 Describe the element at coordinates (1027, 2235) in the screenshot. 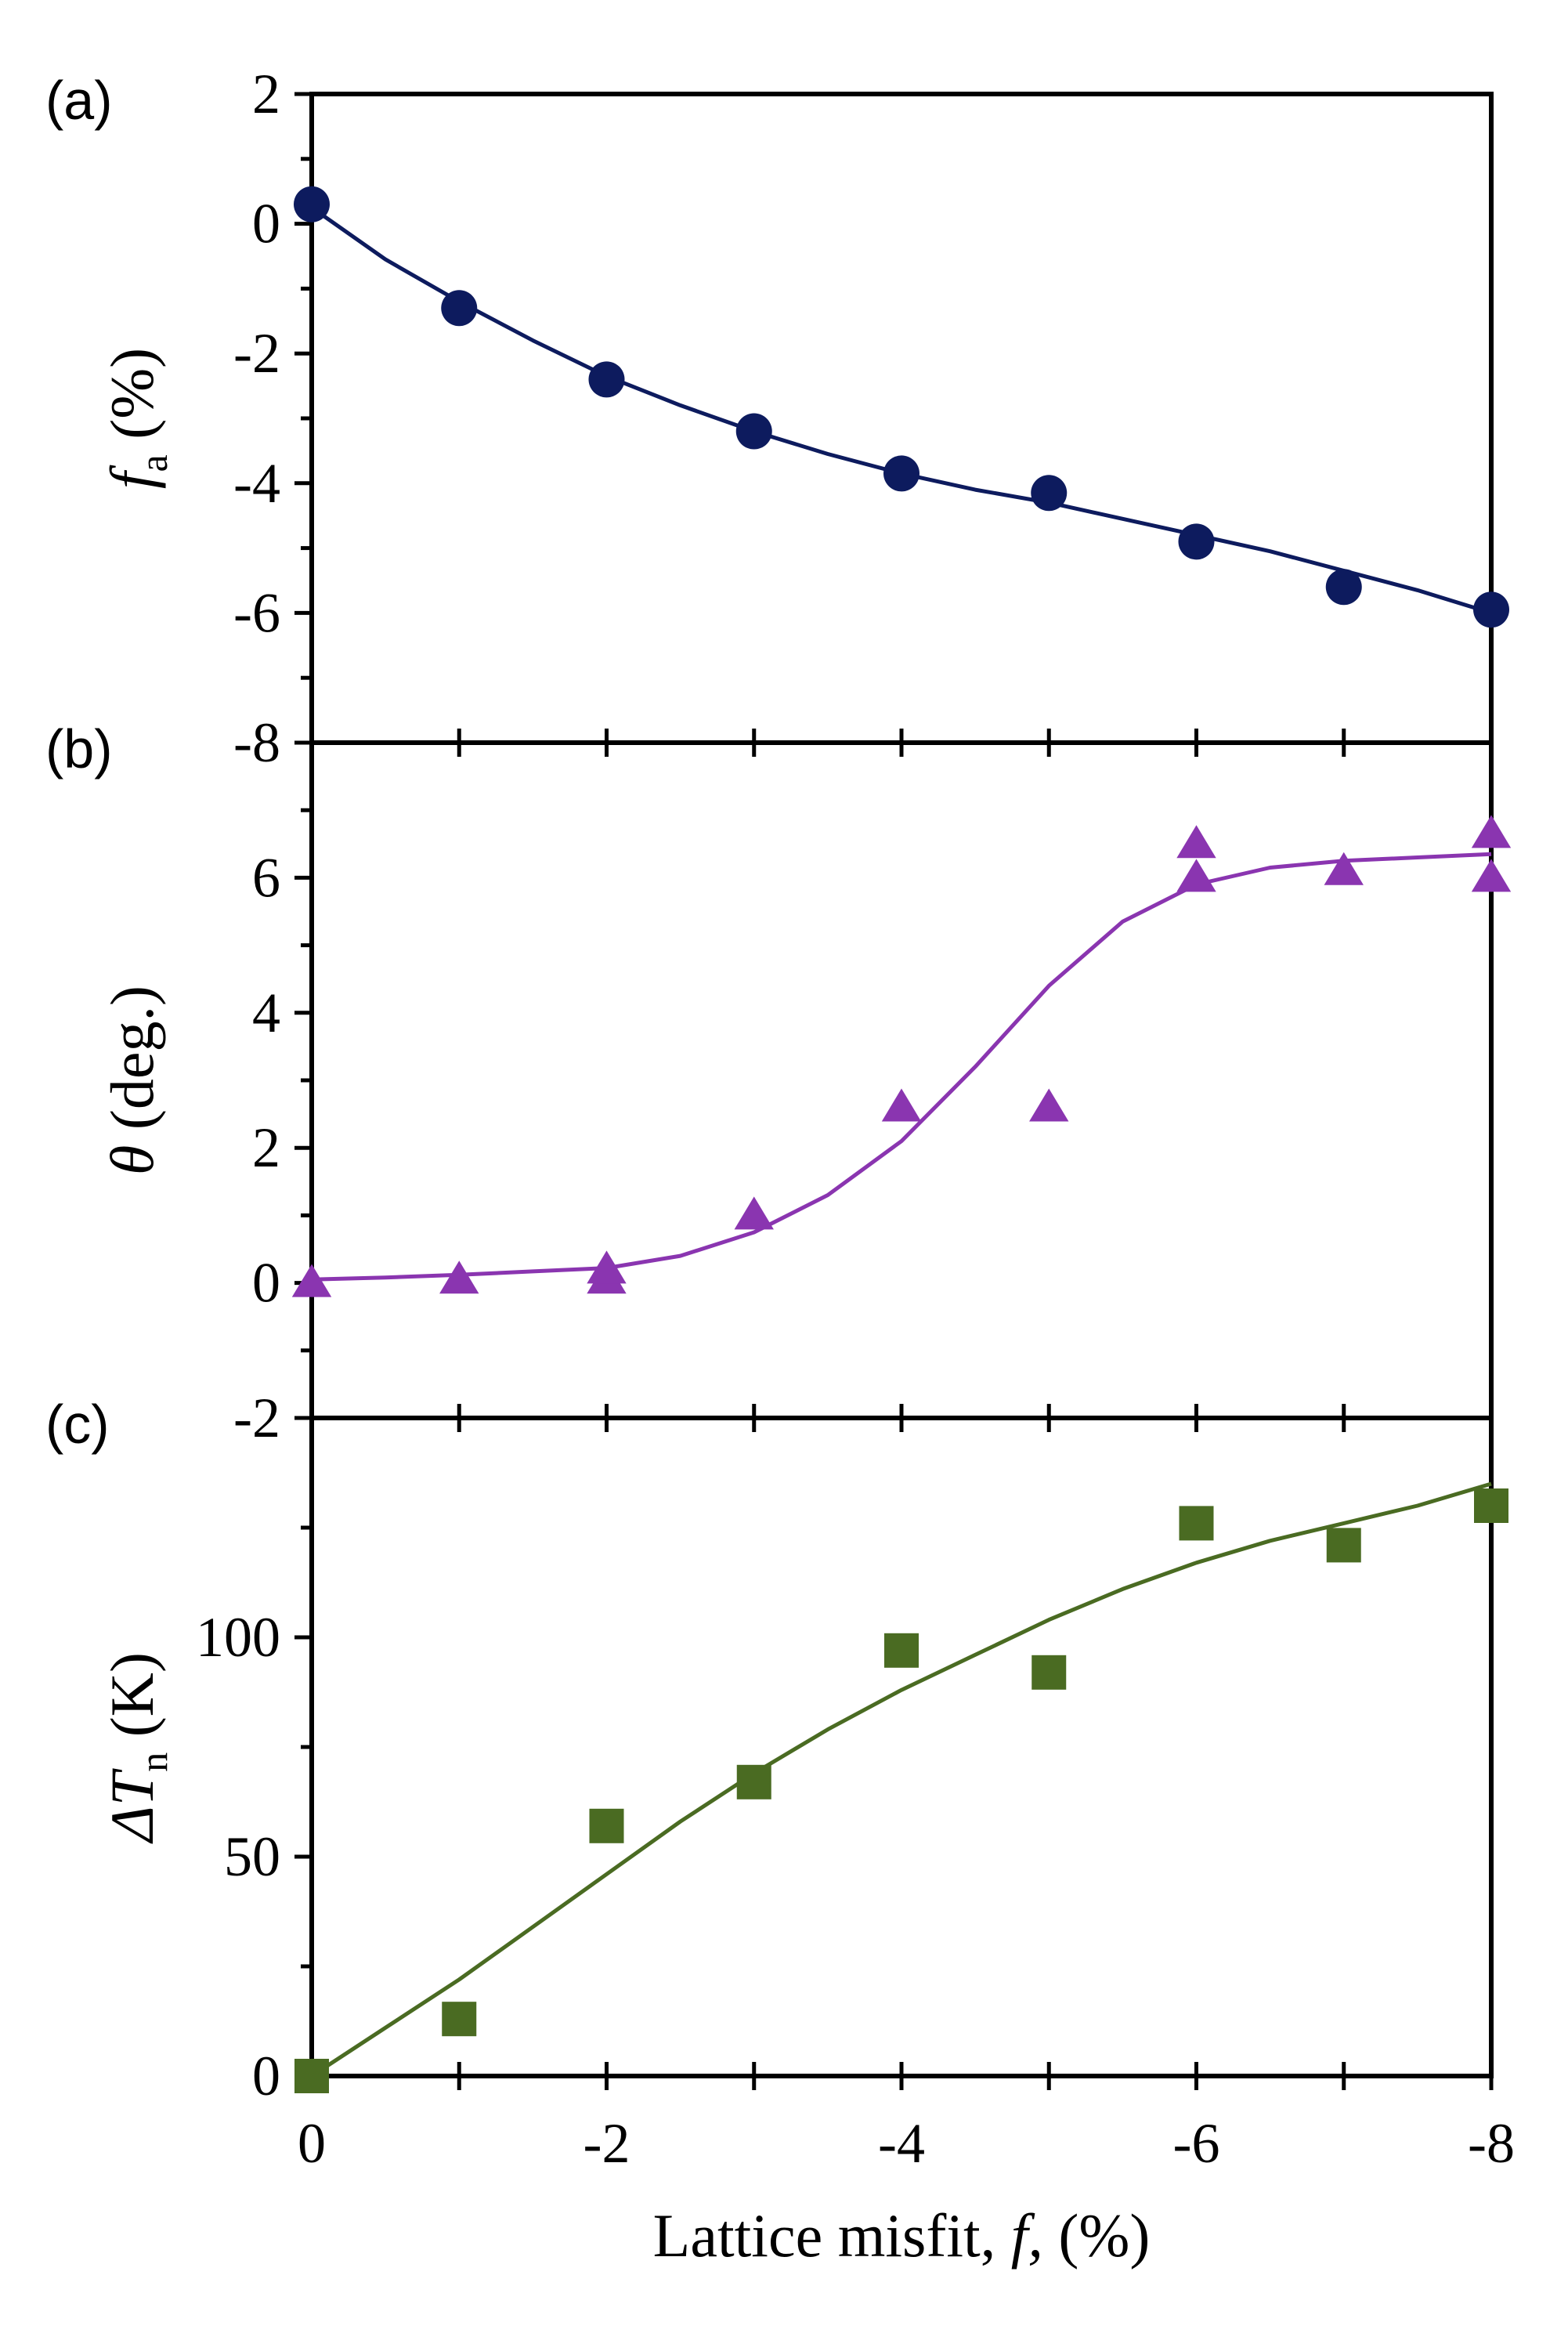

I see `x-axis-title-symbol: f,` at that location.